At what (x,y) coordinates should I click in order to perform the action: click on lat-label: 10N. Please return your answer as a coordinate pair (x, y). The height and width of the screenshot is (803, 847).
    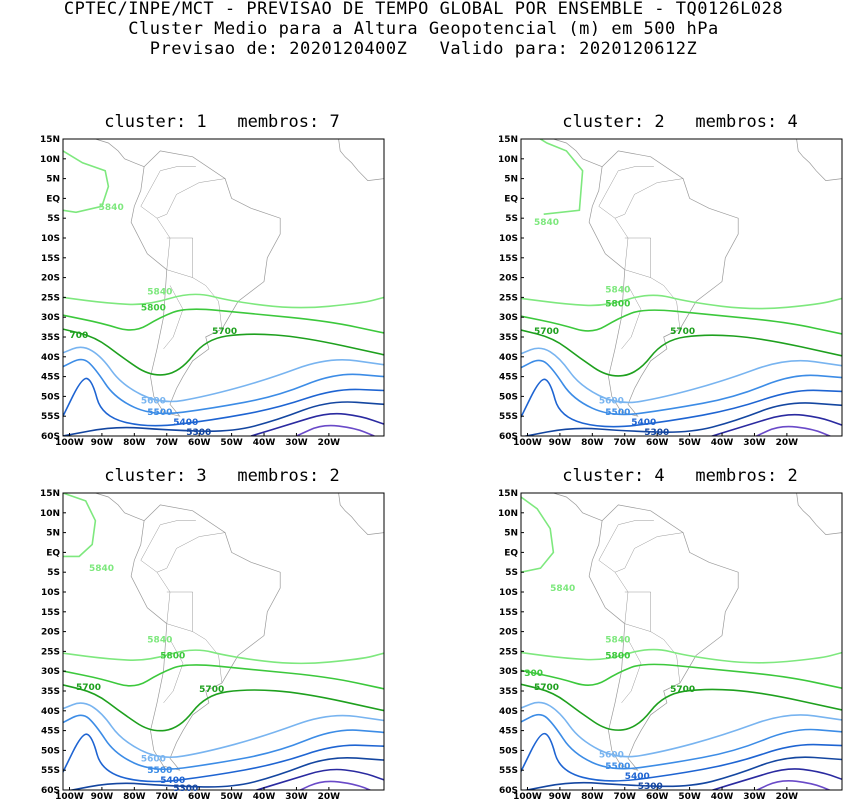
    Looking at the image, I should click on (50, 160).